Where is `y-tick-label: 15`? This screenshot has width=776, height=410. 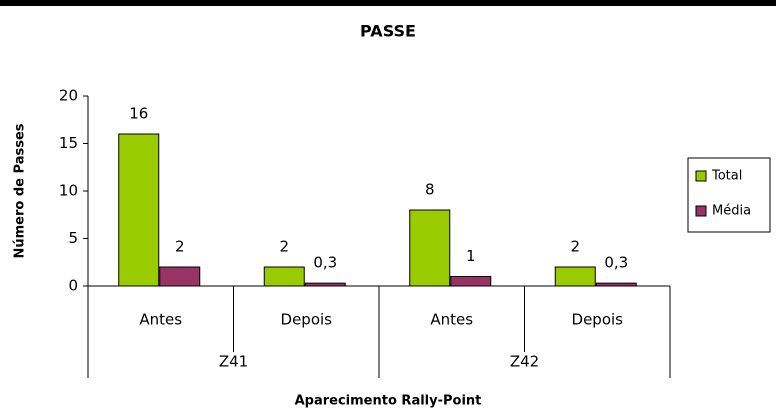 y-tick-label: 15 is located at coordinates (68, 143).